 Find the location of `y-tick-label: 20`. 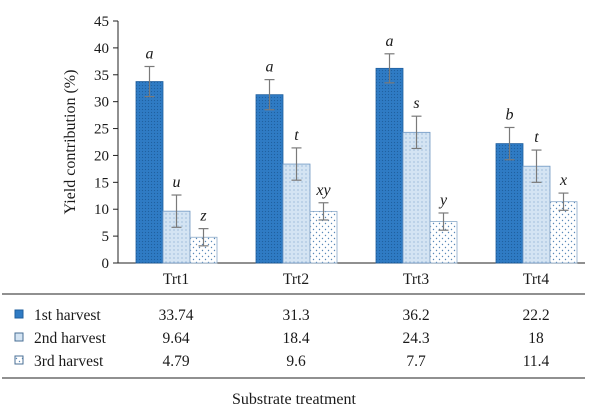

y-tick-label: 20 is located at coordinates (101, 156).